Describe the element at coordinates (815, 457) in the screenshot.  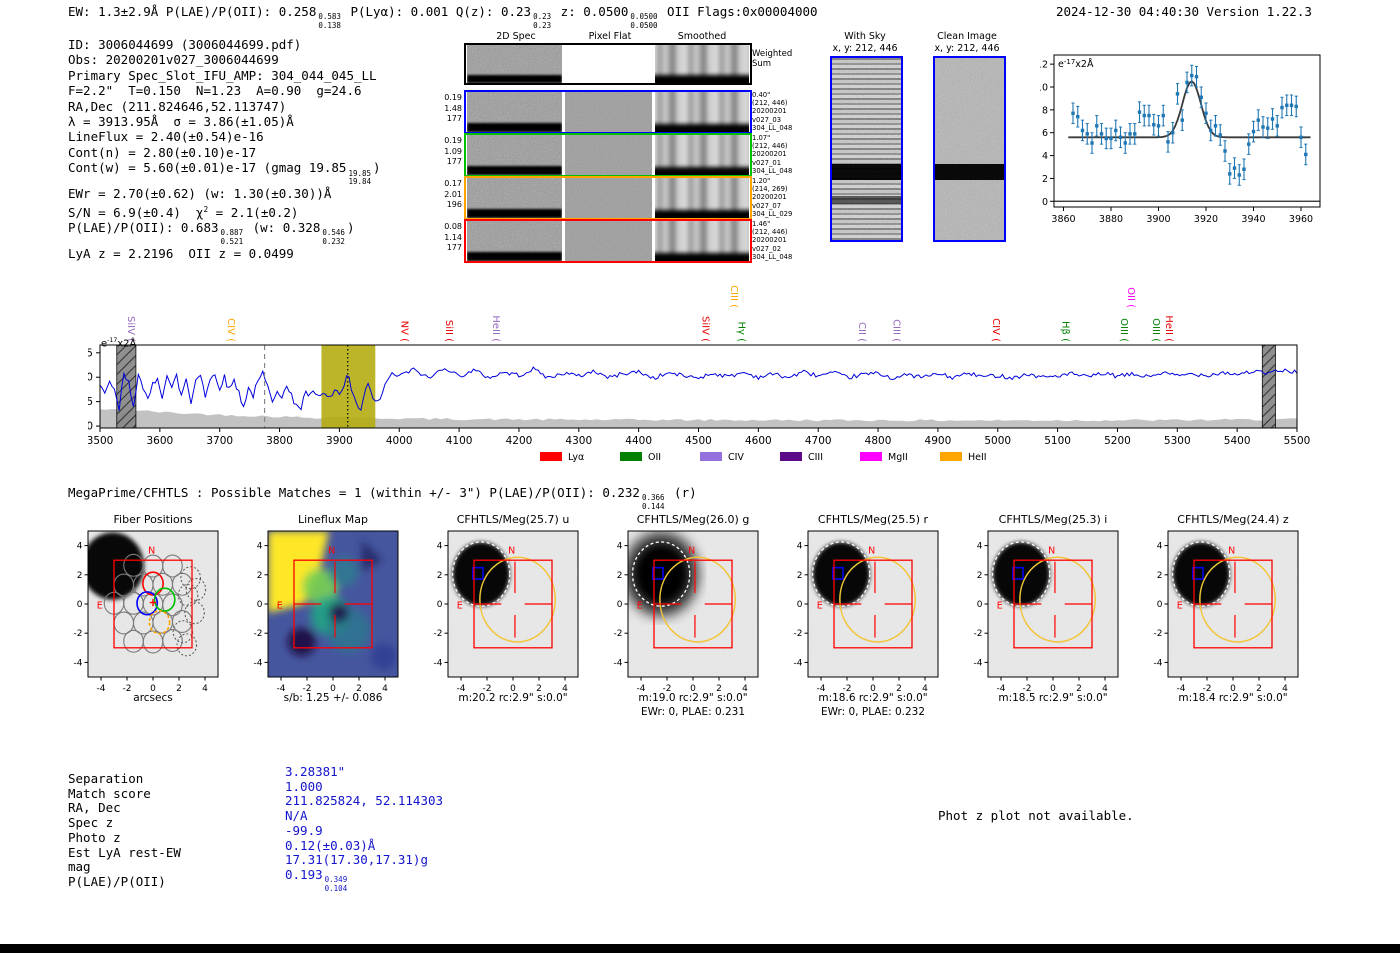
I see `legend-ciii: CIII` at that location.